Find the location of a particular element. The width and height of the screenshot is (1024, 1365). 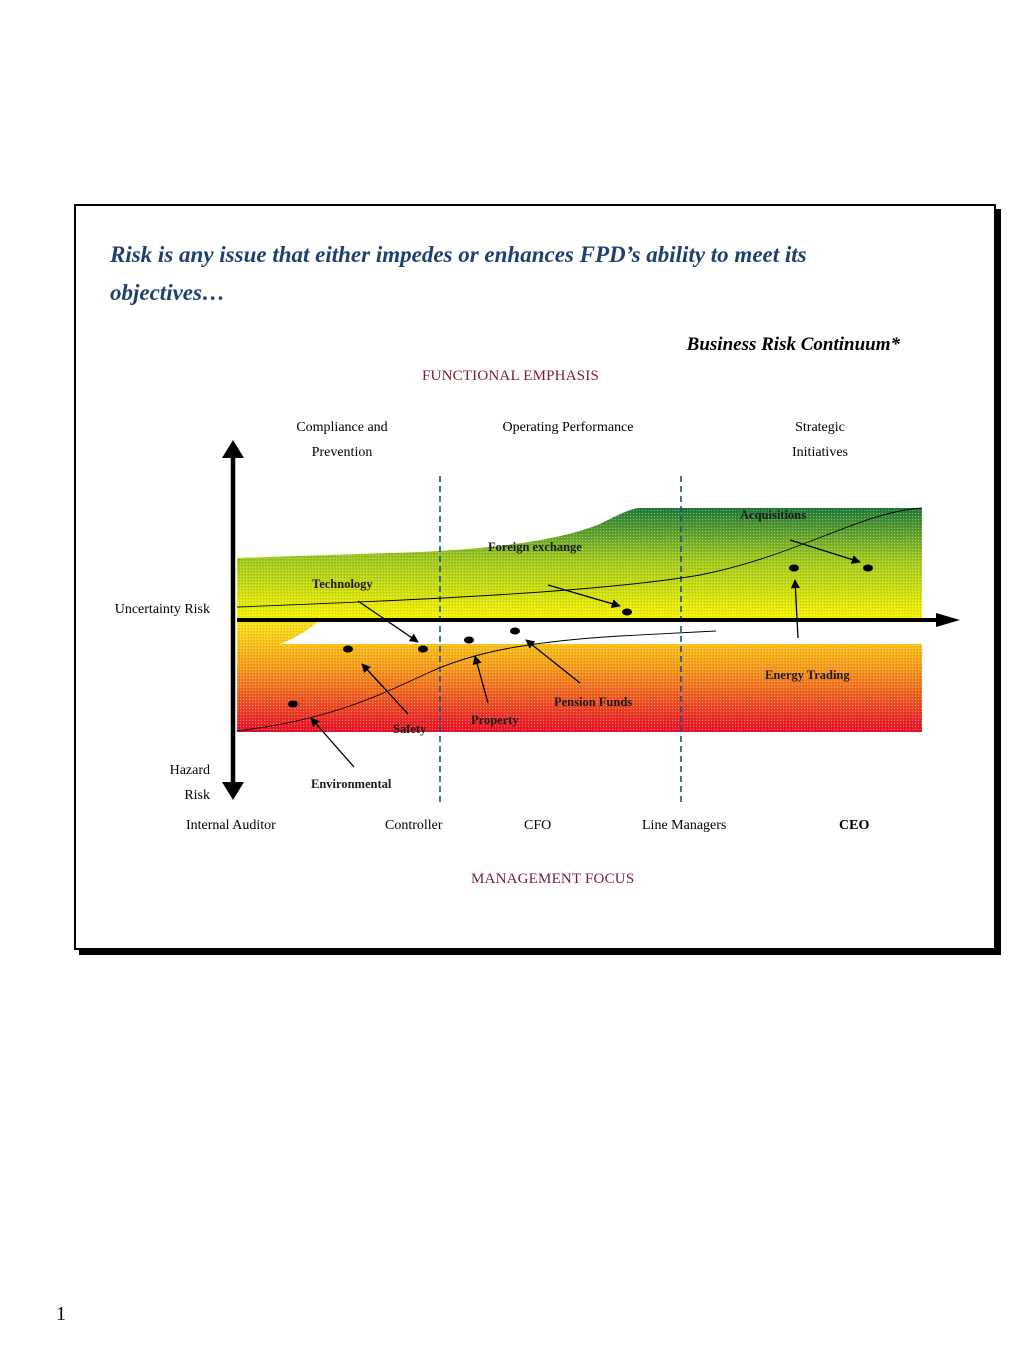

label-acquisitions: Acquisitions is located at coordinates (773, 515).